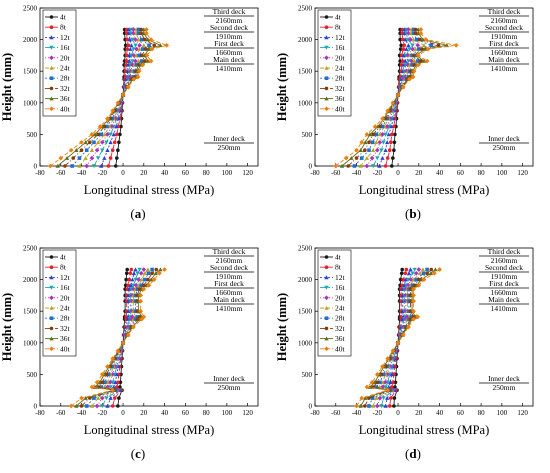 The width and height of the screenshot is (550, 473). I want to click on legend-label-12t: 12t, so click(65, 277).